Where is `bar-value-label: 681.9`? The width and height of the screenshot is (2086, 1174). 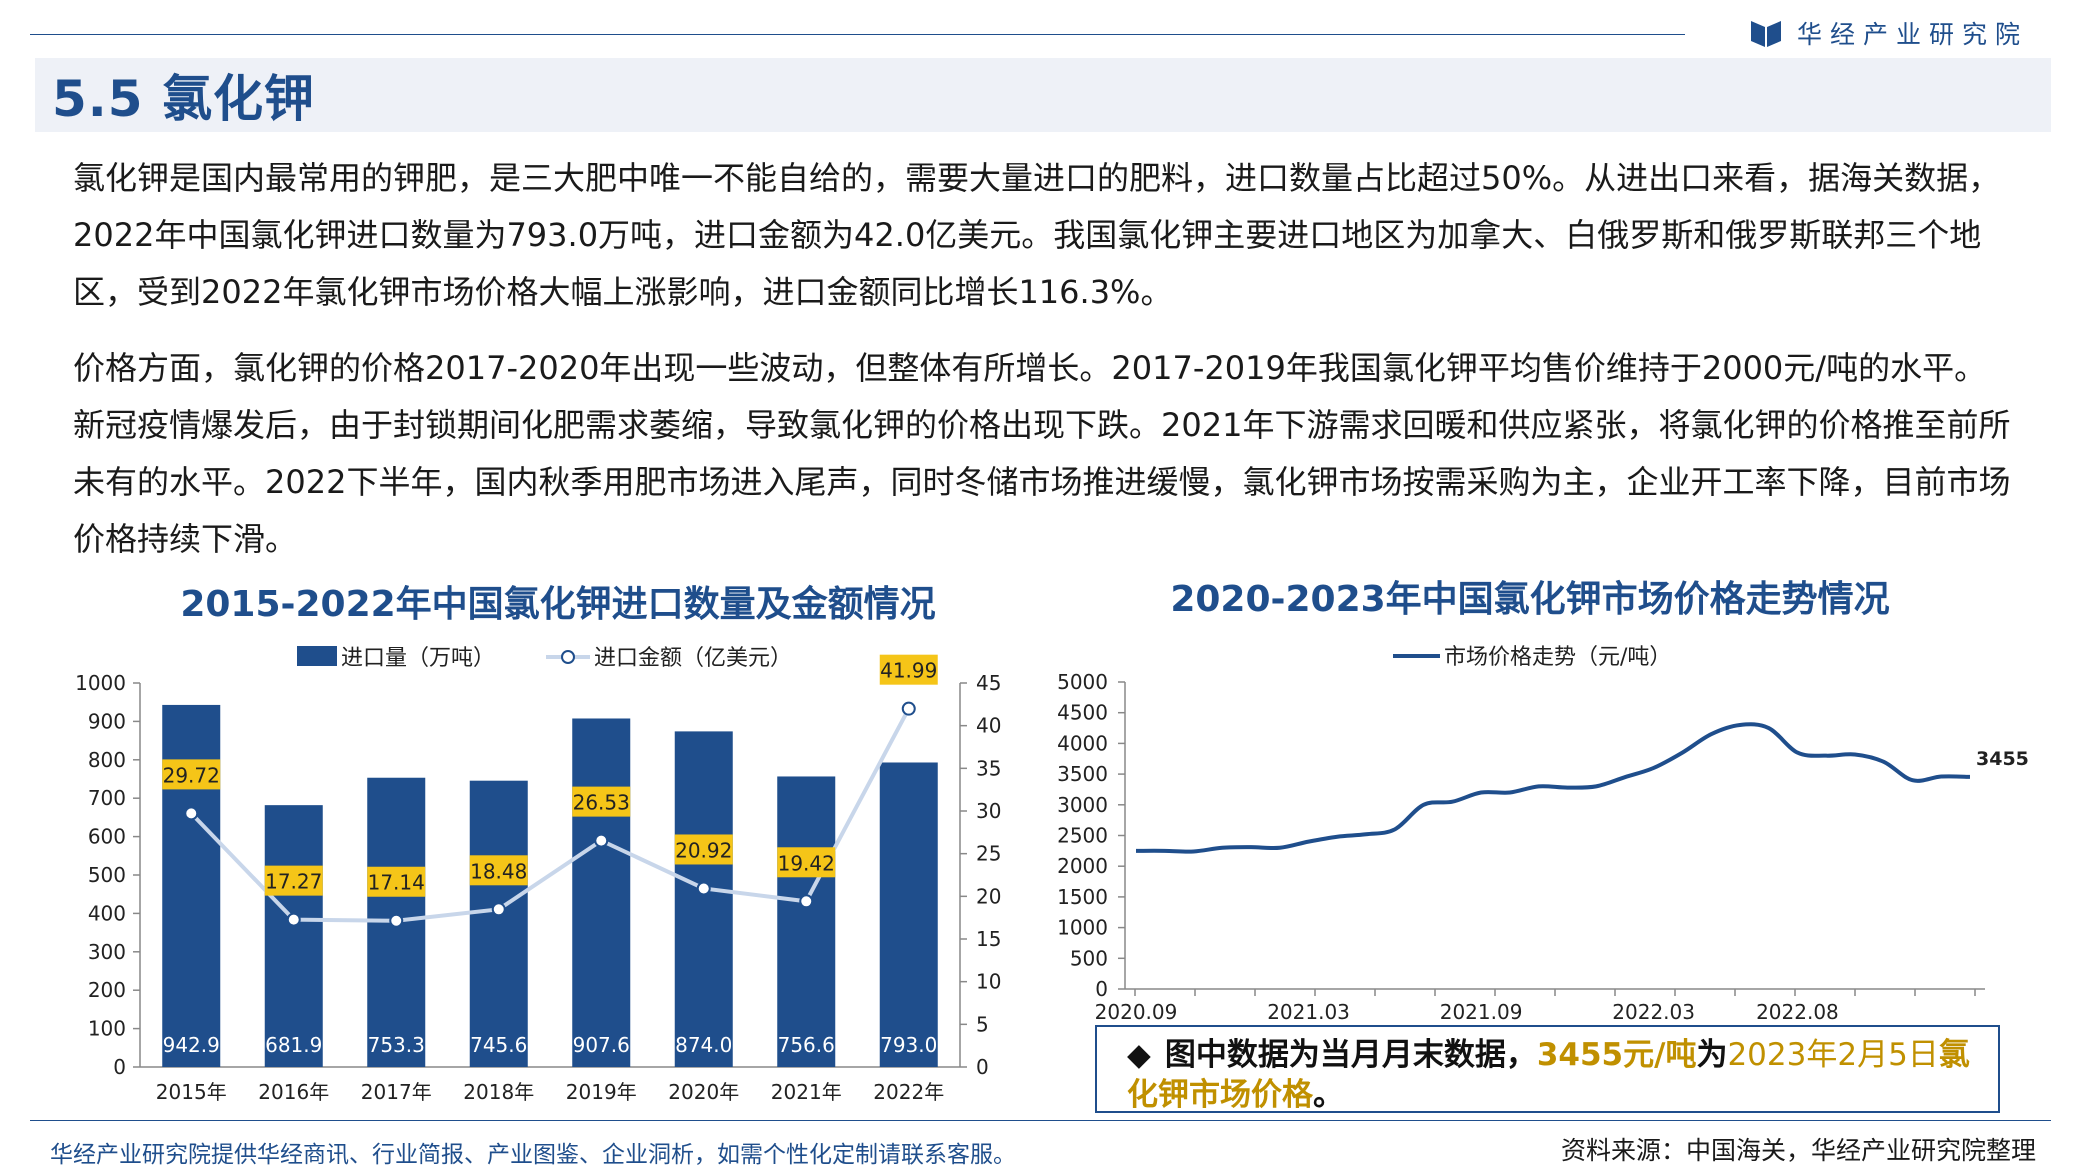
bar-value-label: 681.9 is located at coordinates (293, 1045).